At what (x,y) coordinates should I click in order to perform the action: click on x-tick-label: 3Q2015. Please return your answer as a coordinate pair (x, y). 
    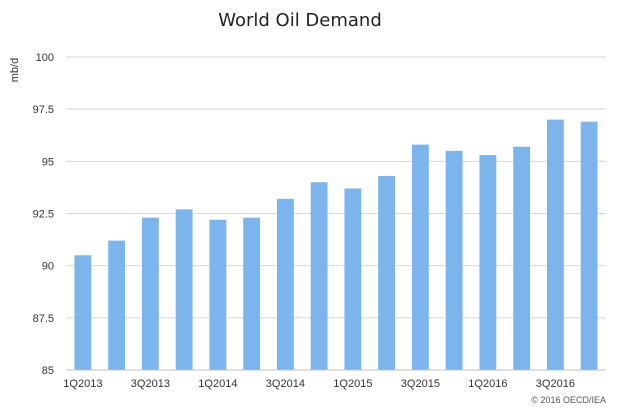
    Looking at the image, I should click on (420, 384).